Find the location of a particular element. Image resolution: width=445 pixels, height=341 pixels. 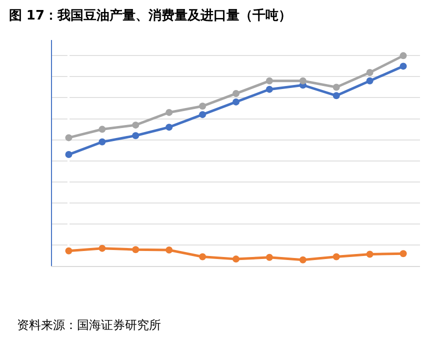

chart-title: 图 17：我国豆油产量、消费量及进口量（千吨） is located at coordinates (150, 15).